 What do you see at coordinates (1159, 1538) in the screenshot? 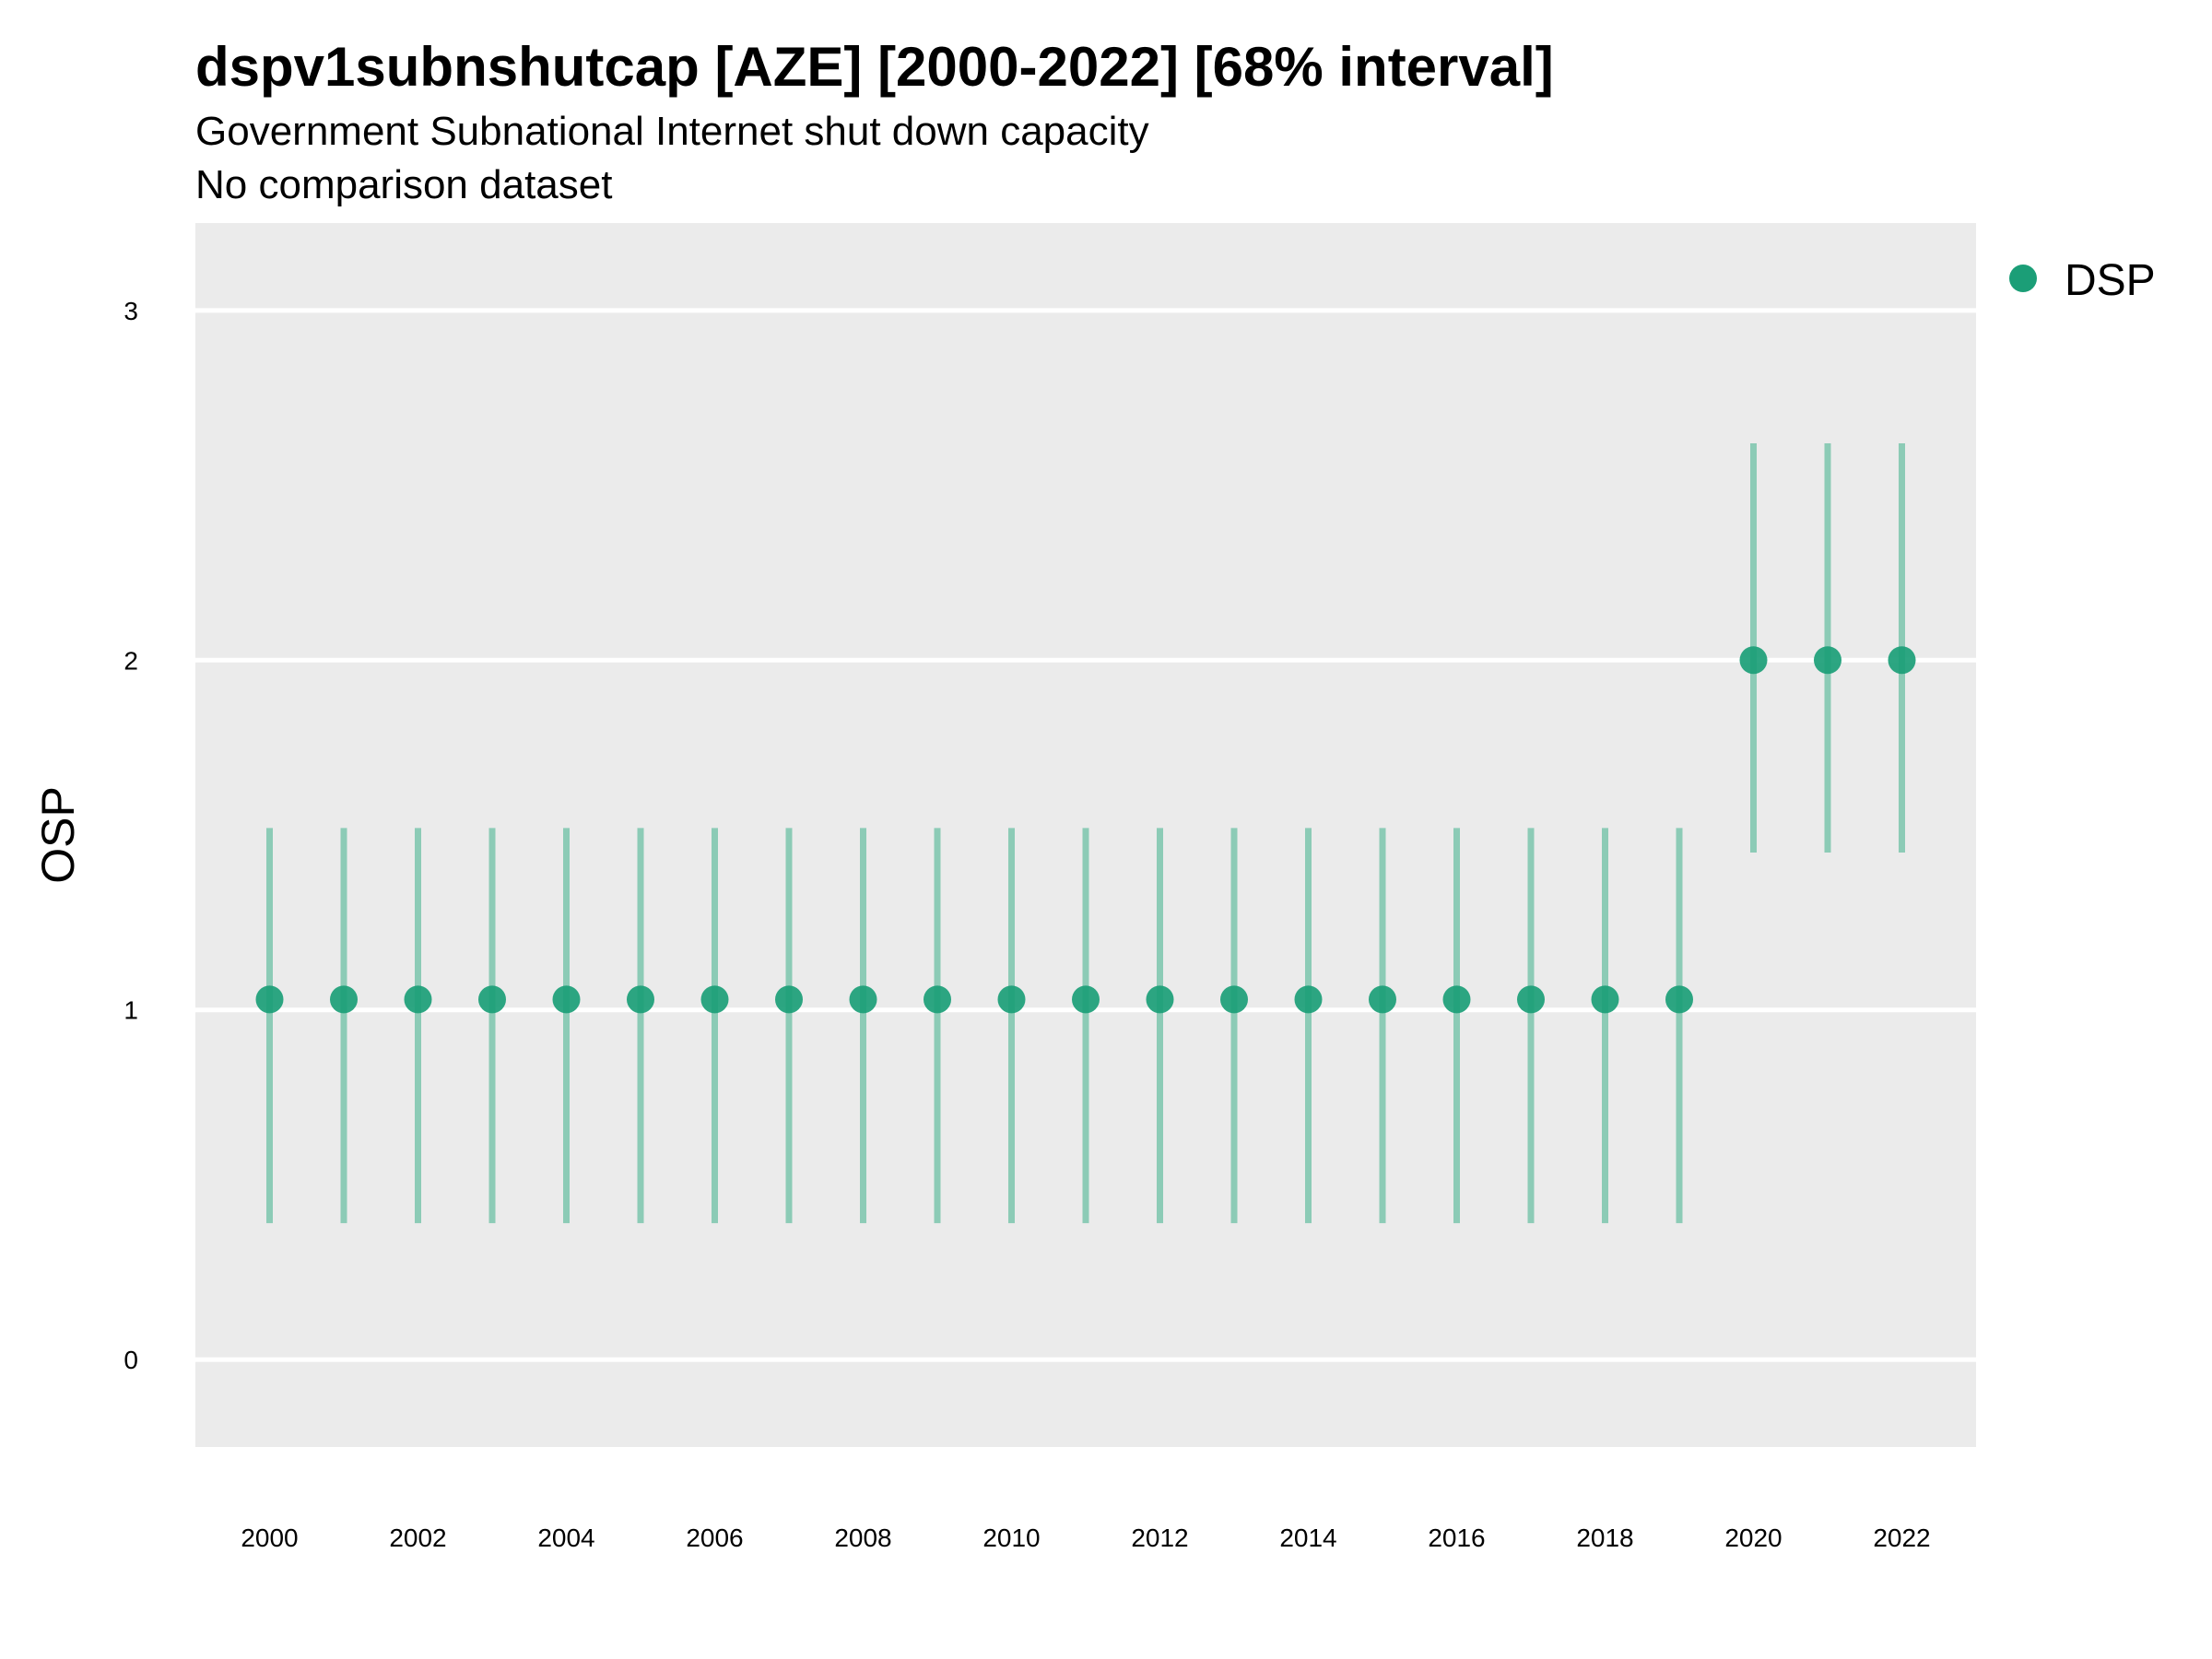
I see `x-tick-label-2012: 2012` at bounding box center [1159, 1538].